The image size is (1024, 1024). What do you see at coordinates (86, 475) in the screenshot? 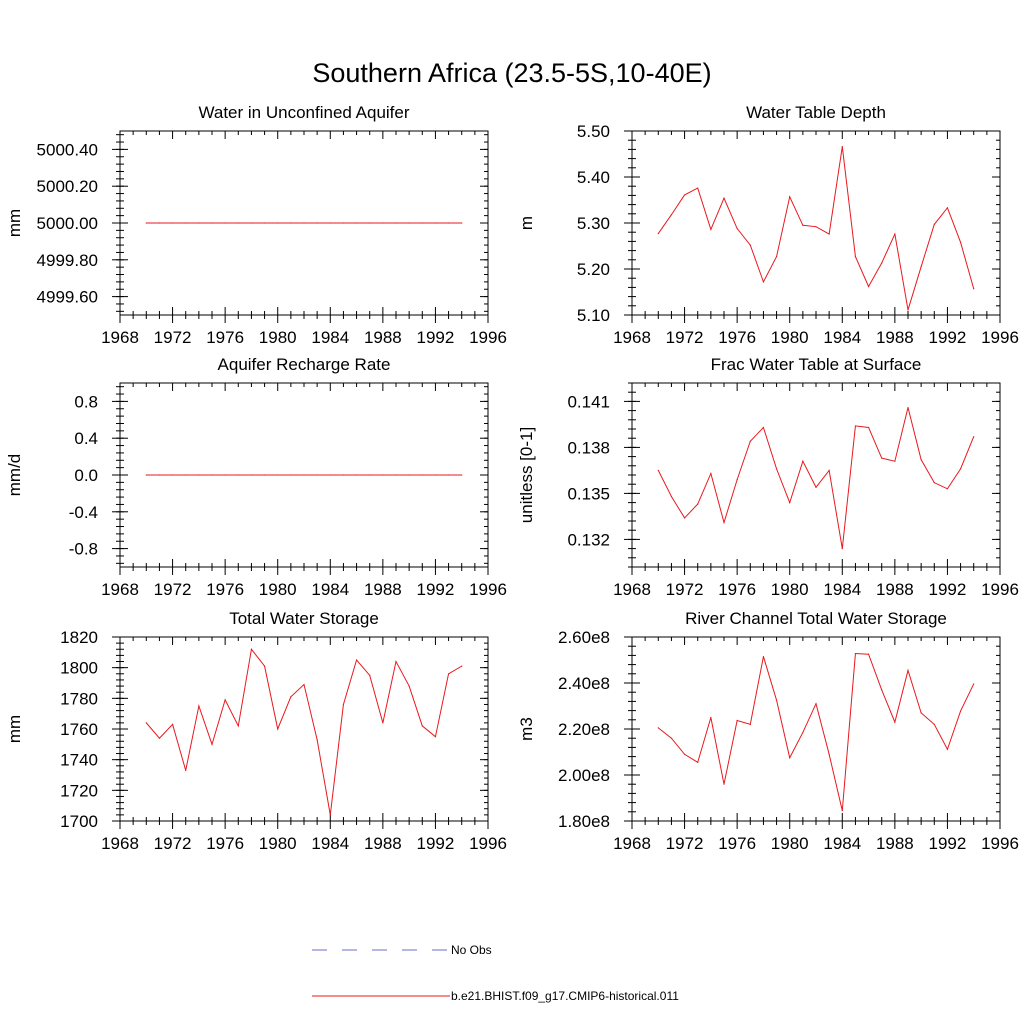
I see `y-tick-label: 0.0` at bounding box center [86, 475].